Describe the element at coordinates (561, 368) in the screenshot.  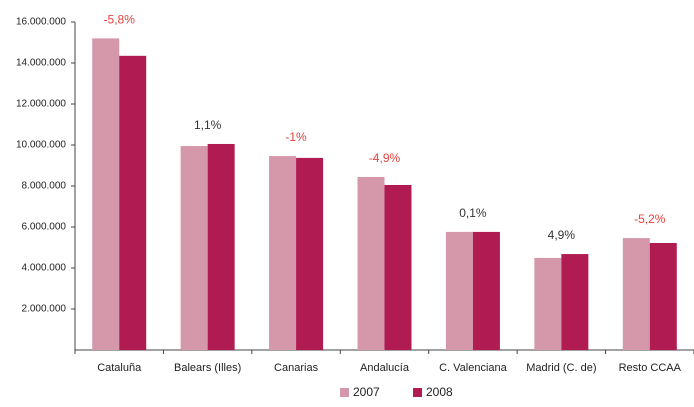
I see `x-tick-label: Madrid (C. de)` at that location.